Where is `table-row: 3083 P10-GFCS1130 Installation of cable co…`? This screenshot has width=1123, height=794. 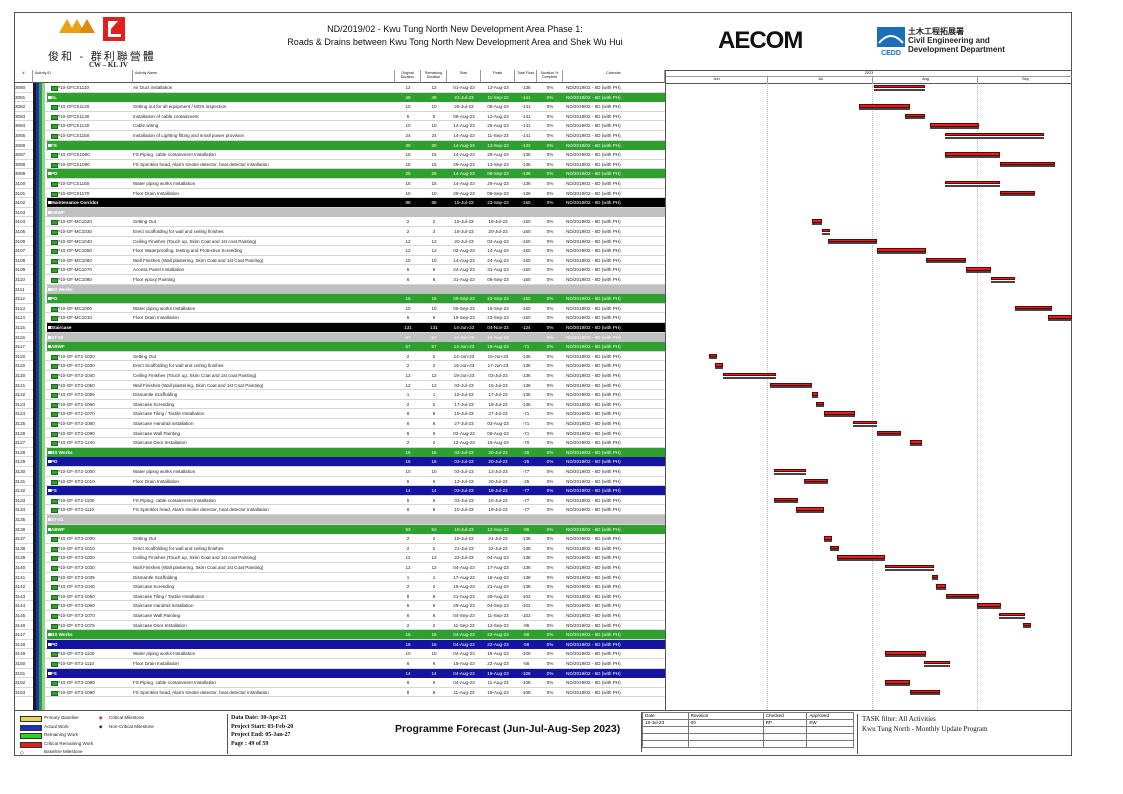 table-row: 3083 P10-GFCS1130 Installation of cable co… is located at coordinates (340, 116).